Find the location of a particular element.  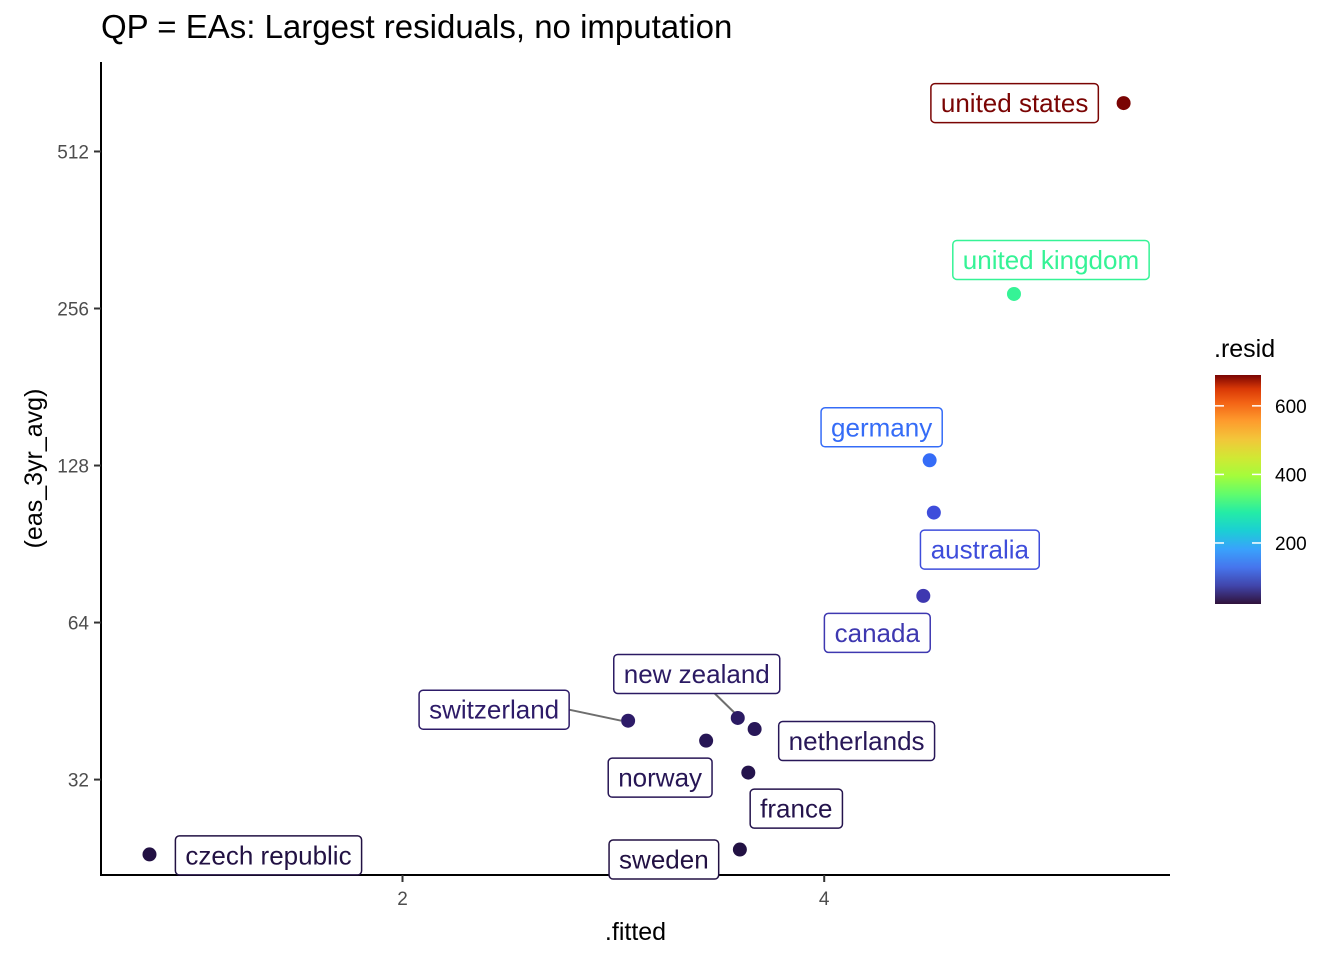

point-label: norway is located at coordinates (660, 778).